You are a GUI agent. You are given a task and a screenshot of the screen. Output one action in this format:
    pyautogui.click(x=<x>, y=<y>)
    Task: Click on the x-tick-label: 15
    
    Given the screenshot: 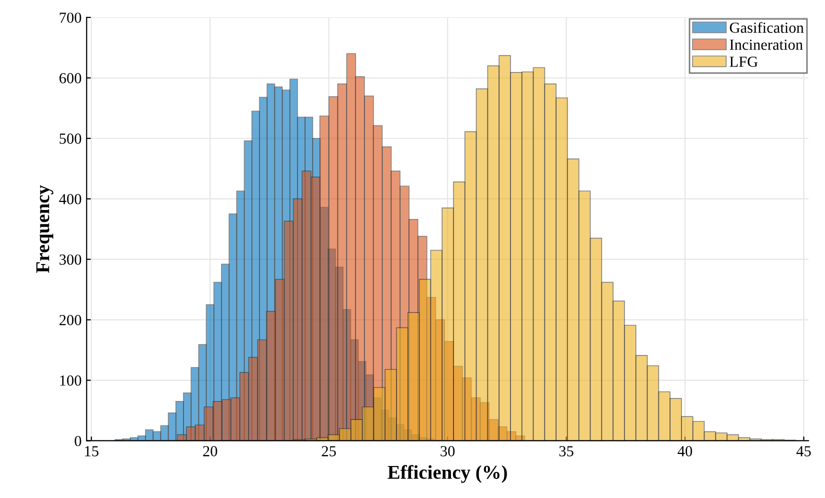 What is the action you would take?
    pyautogui.click(x=91, y=451)
    